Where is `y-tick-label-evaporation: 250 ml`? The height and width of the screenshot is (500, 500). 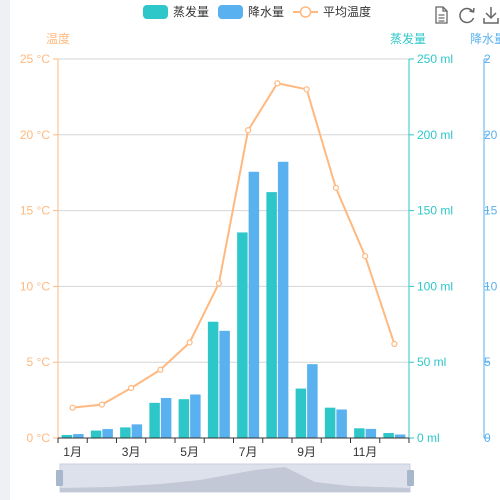 y-tick-label-evaporation: 250 ml is located at coordinates (435, 59).